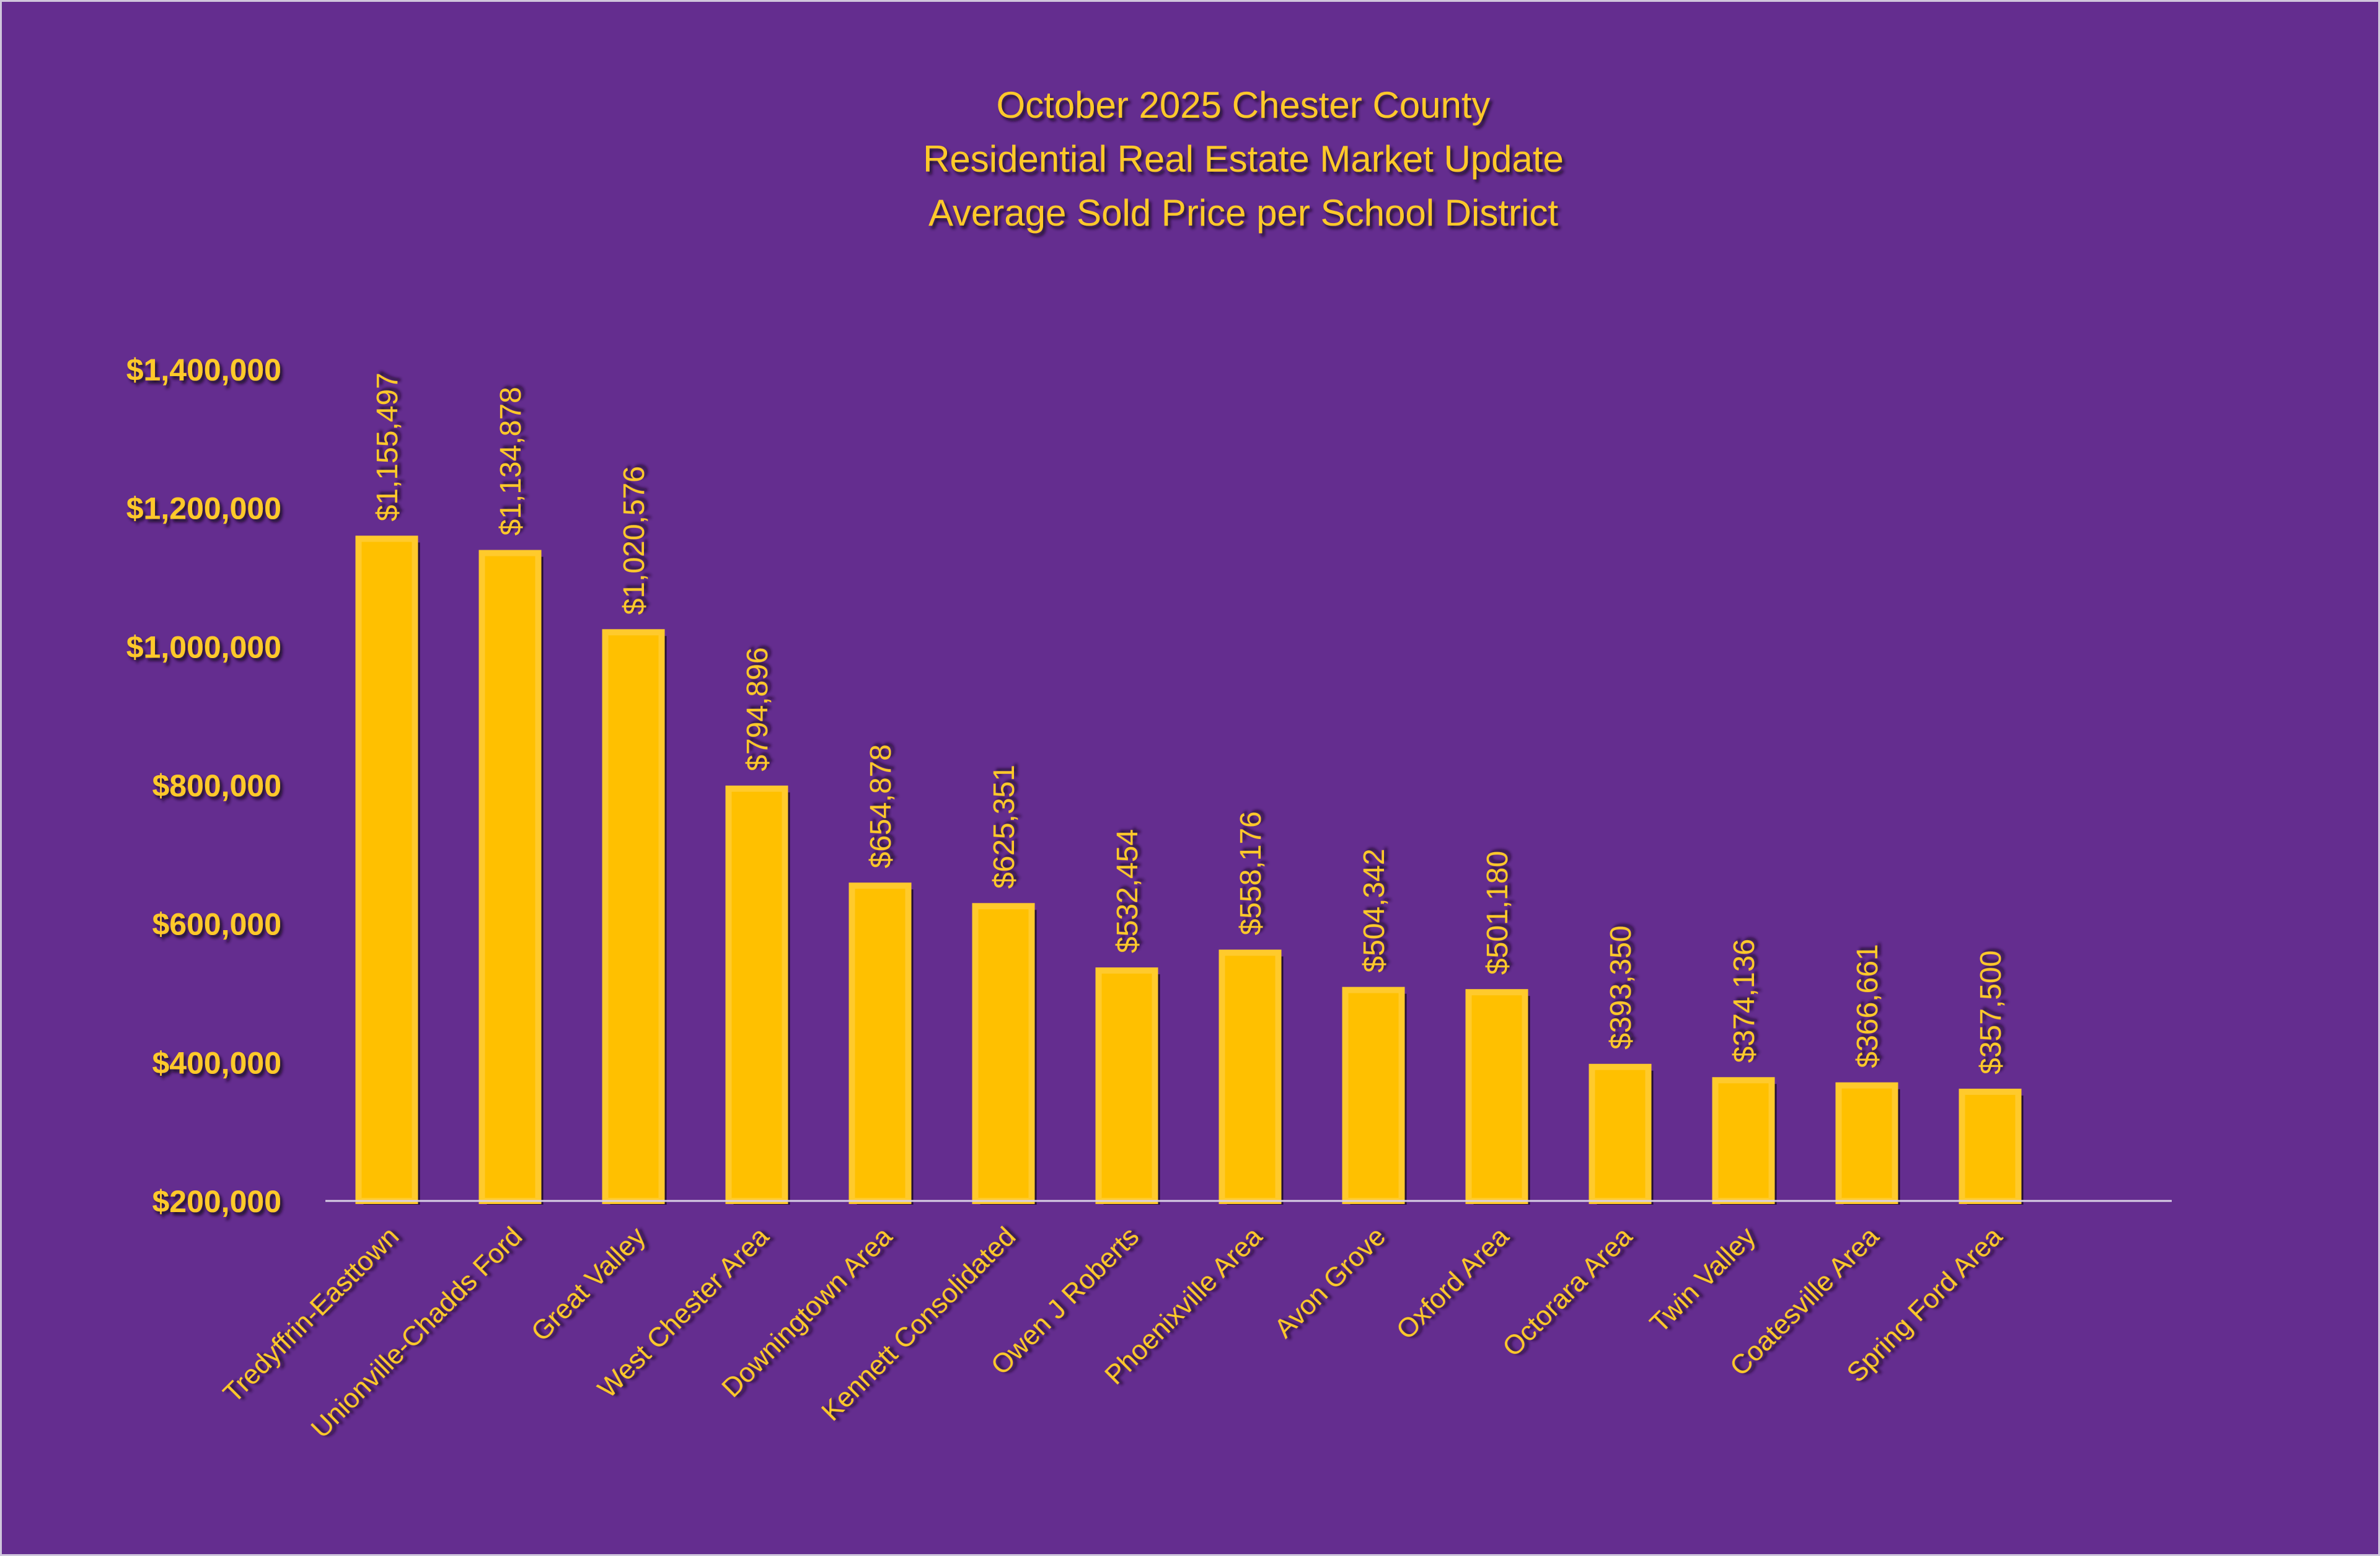 This screenshot has height=1556, width=2380. Describe the element at coordinates (1127, 891) in the screenshot. I see `data-label: $532,454` at that location.